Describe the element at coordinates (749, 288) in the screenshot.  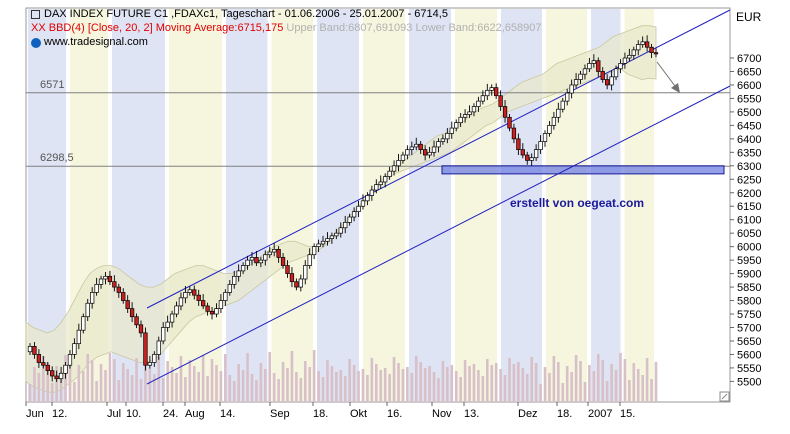
I see `y-tick-label: 5850` at that location.